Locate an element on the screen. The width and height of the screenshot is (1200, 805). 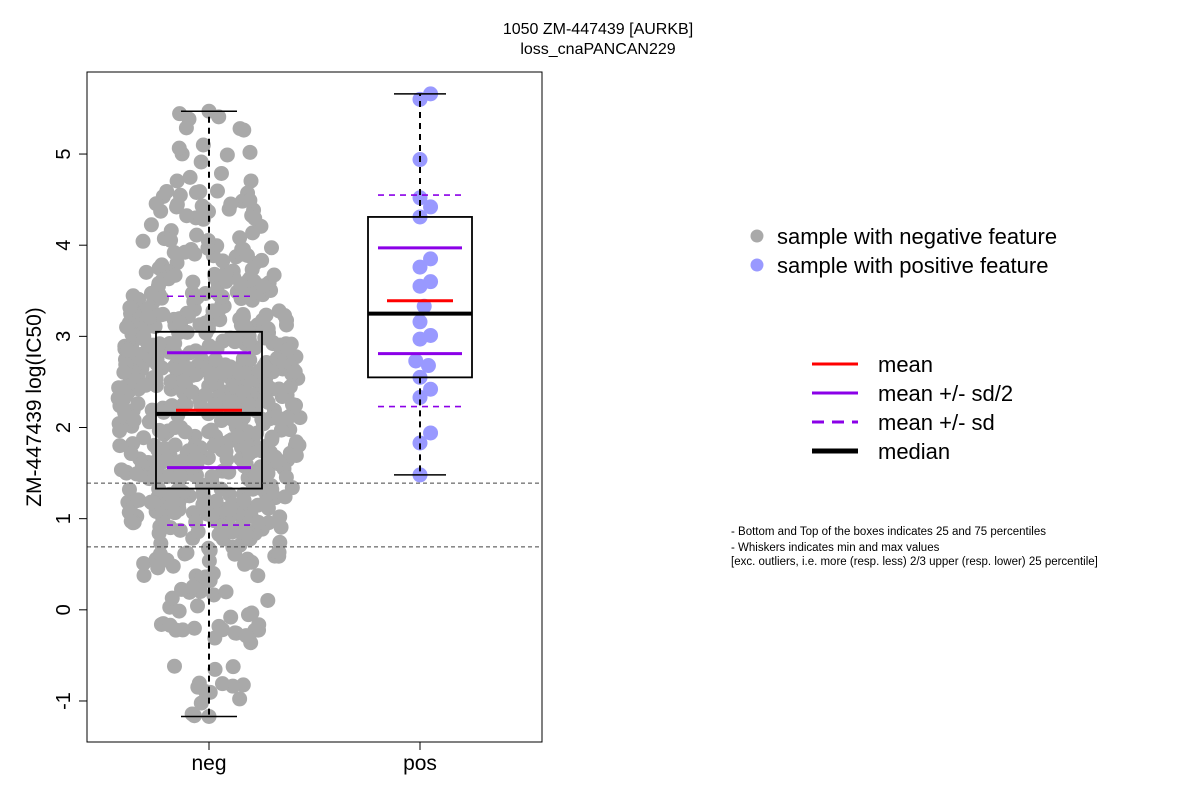
legend-label: mean +/- sd is located at coordinates (936, 422).